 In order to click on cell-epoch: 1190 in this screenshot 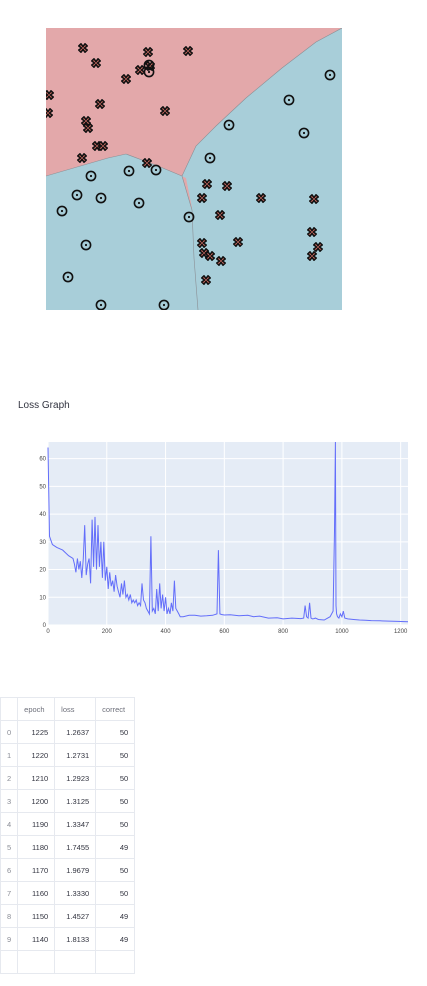, I will do `click(36, 824)`.